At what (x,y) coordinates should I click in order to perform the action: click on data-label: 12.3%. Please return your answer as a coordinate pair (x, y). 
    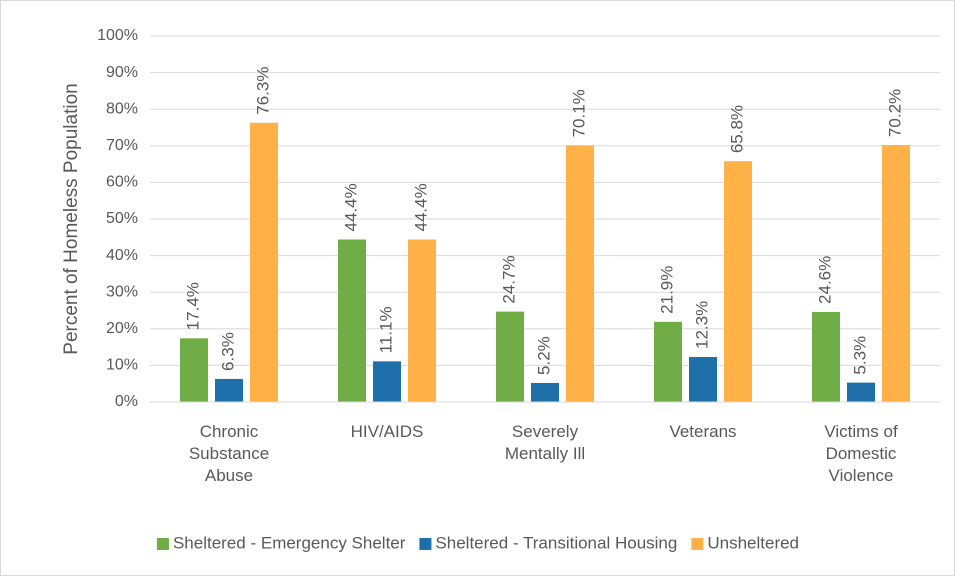
    Looking at the image, I should click on (701, 325).